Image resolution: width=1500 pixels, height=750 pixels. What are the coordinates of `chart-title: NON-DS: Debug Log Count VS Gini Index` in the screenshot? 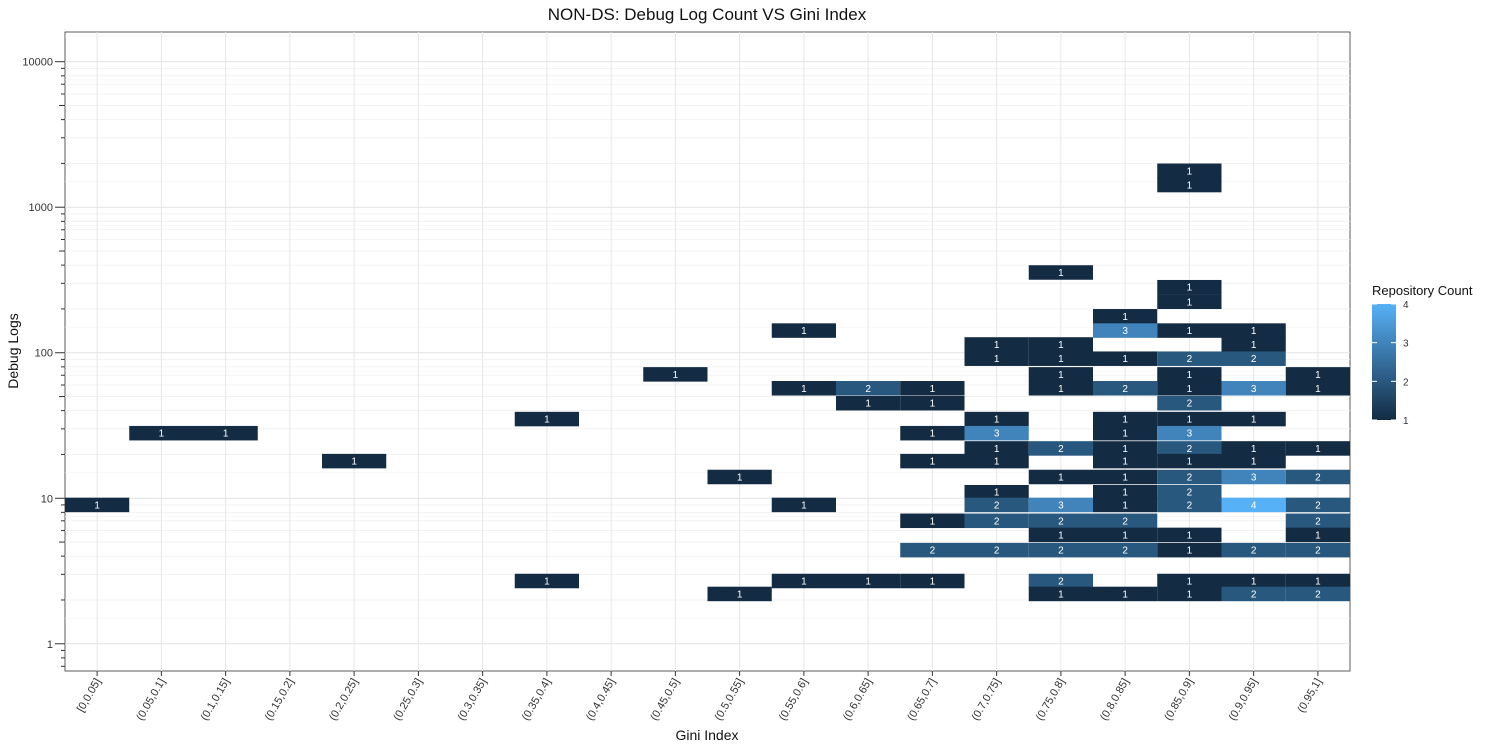 It's located at (707, 14).